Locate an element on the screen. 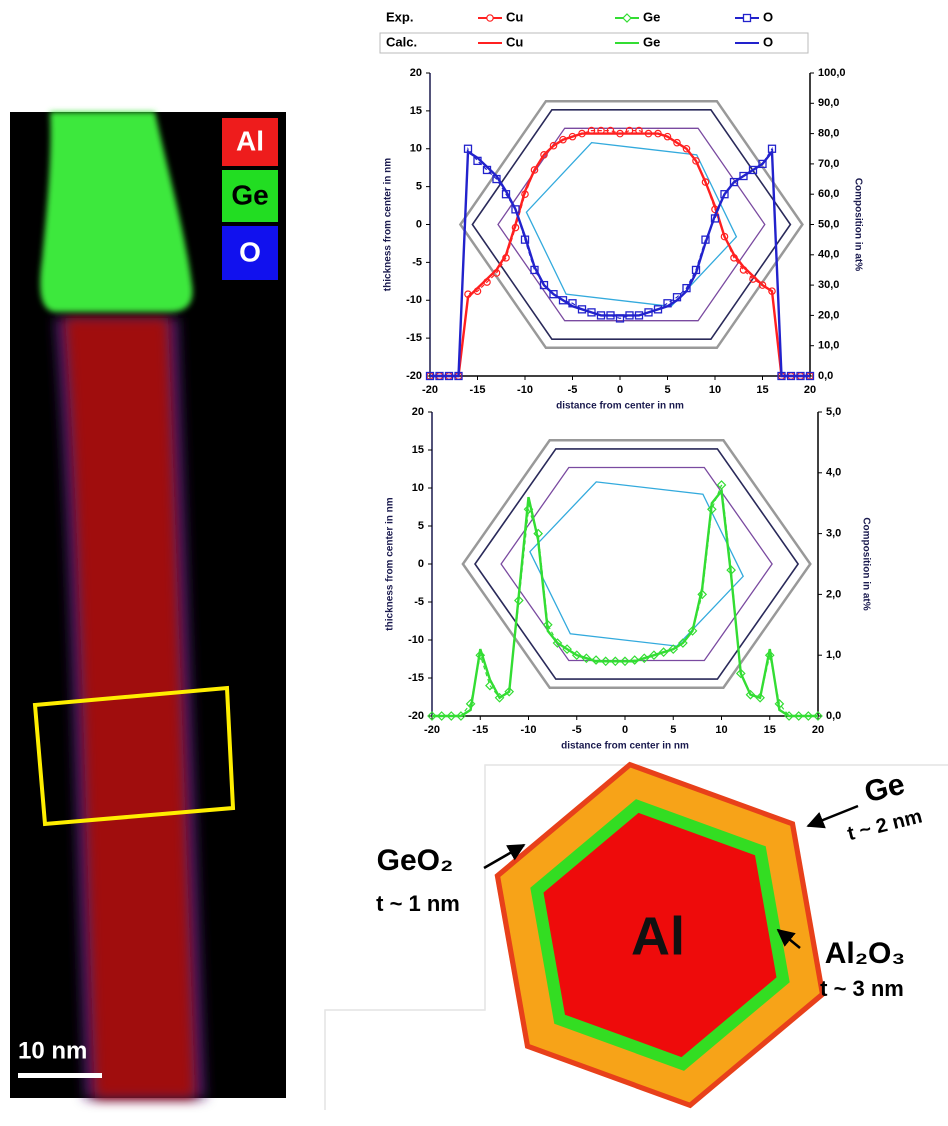 This screenshot has width=948, height=1126. y2-tick-label: 1,0 is located at coordinates (833, 655).